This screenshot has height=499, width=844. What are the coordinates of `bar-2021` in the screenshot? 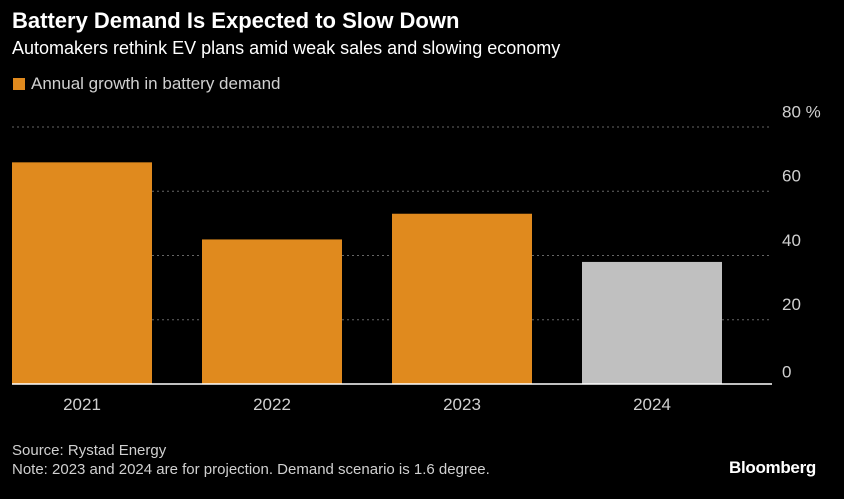 It's located at (82, 273).